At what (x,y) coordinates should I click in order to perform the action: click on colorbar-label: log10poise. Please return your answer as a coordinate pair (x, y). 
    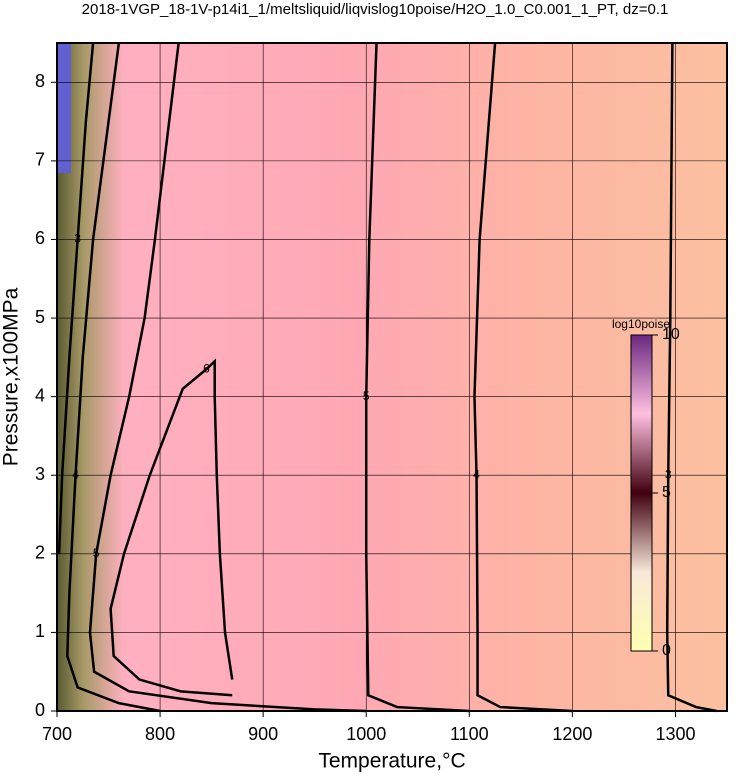
    Looking at the image, I should click on (641, 324).